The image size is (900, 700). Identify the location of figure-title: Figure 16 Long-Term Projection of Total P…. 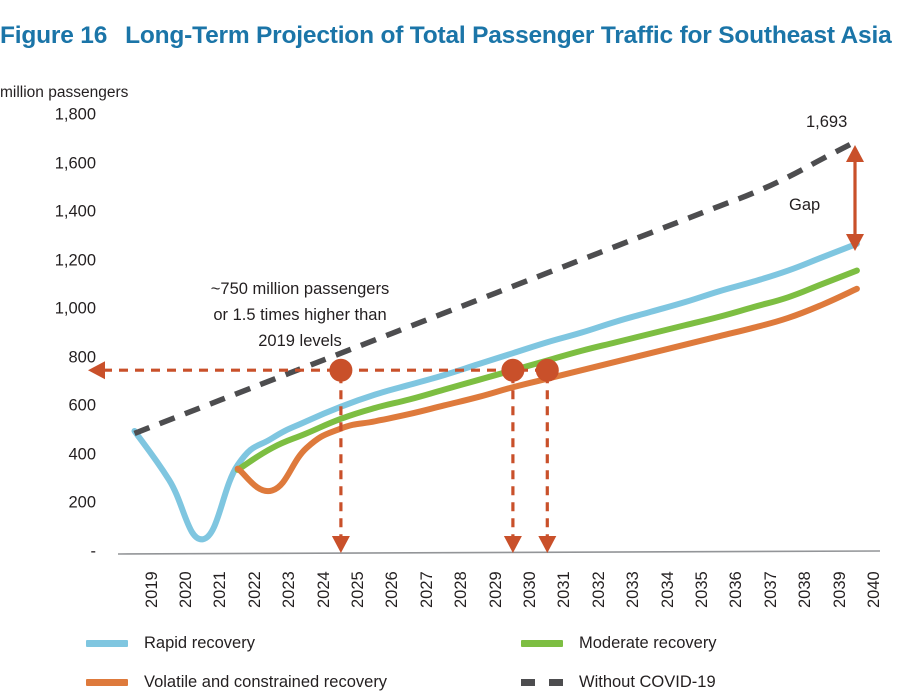
(450, 36).